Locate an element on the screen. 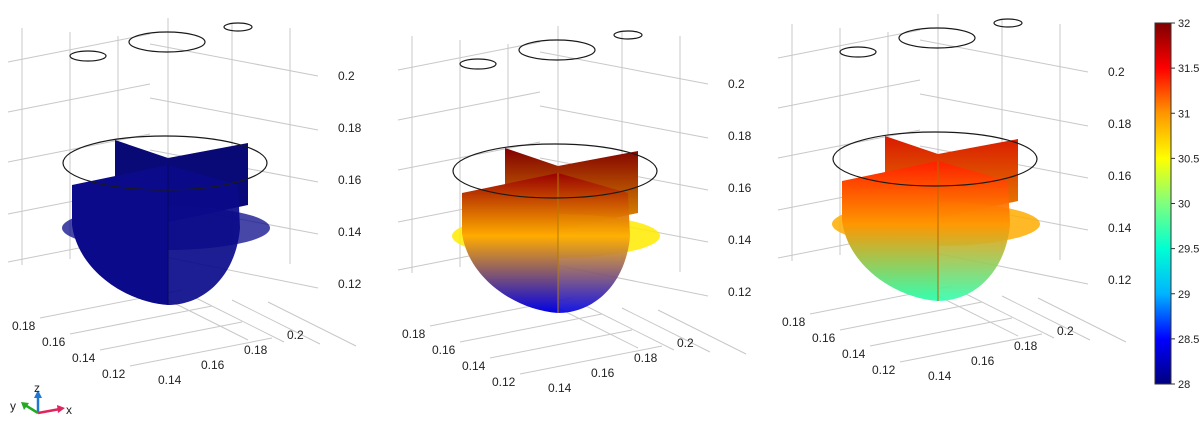 This screenshot has width=1203, height=423. colorbar-ticks: 32 31.5 31 30.5 30 29.5 29 28.5 28 is located at coordinates (1185, 204).